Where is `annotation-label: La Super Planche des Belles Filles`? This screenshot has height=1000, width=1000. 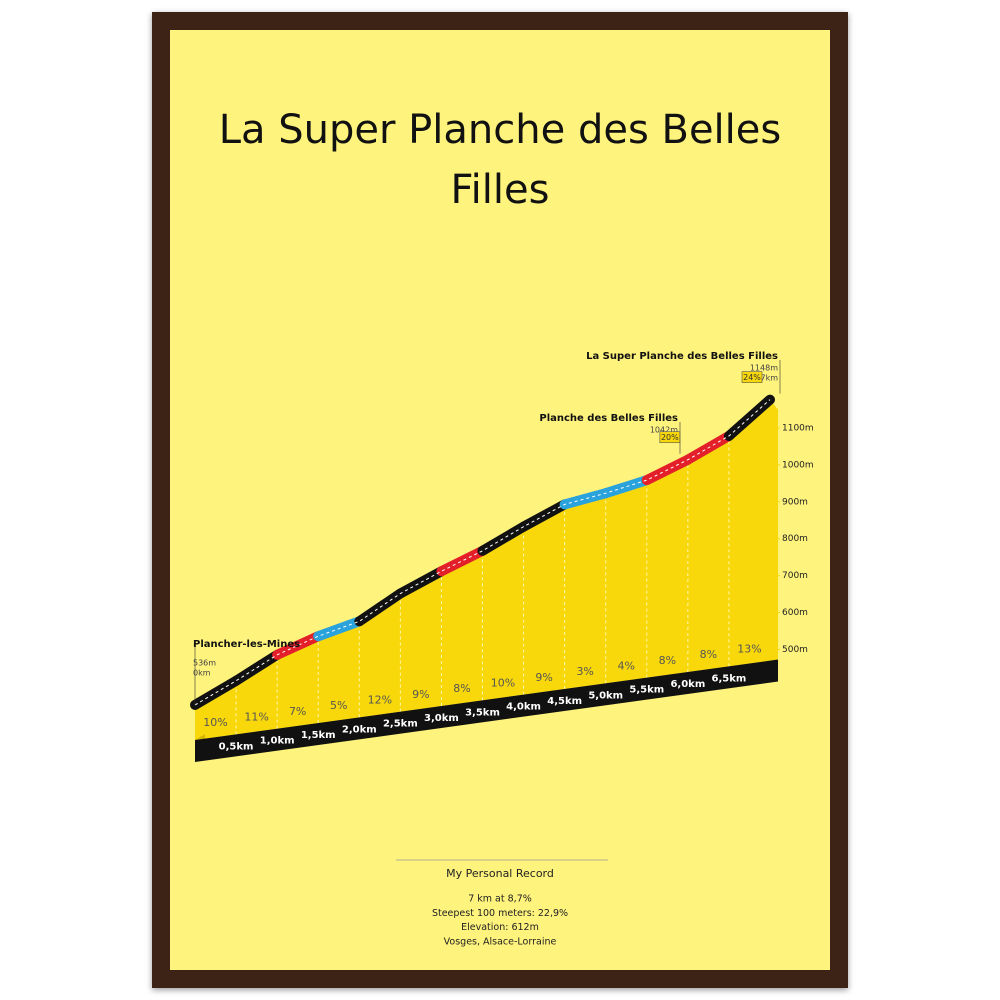 annotation-label: La Super Planche des Belles Filles is located at coordinates (682, 356).